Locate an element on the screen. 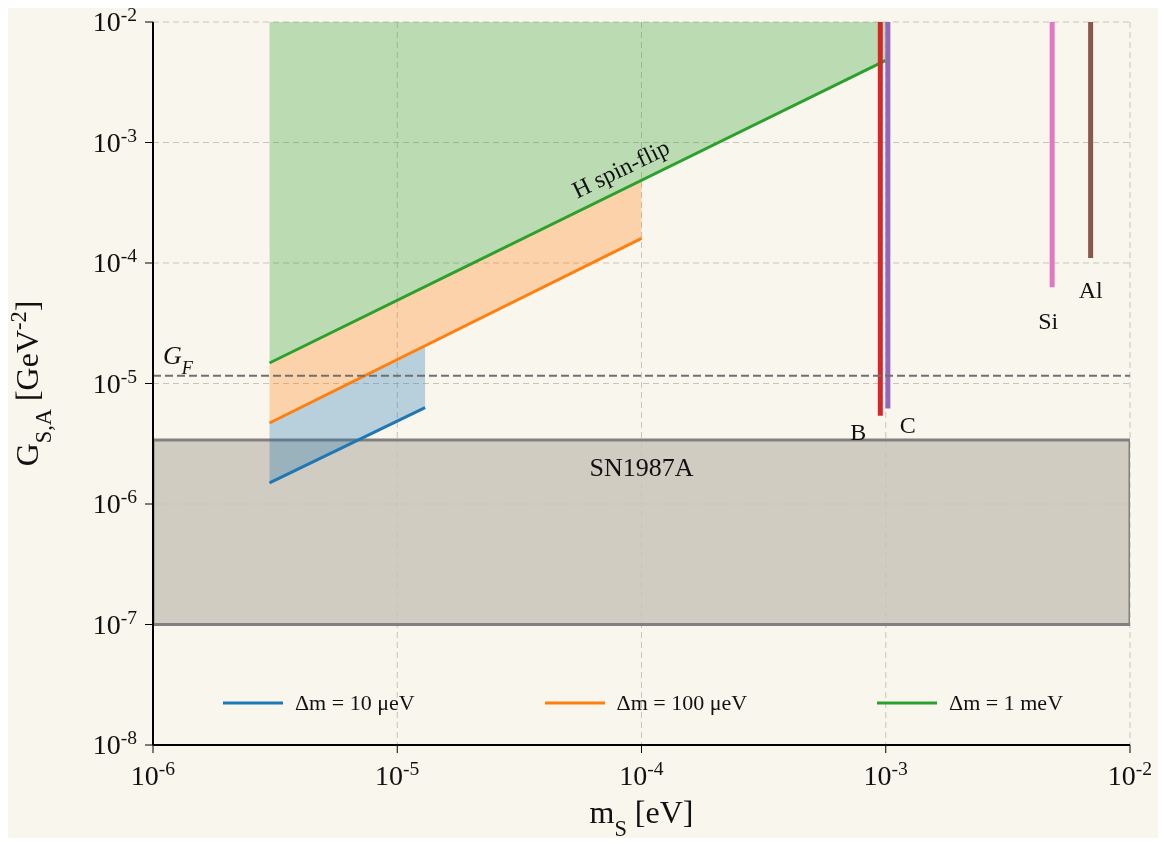  annotation: Al is located at coordinates (1090, 290).